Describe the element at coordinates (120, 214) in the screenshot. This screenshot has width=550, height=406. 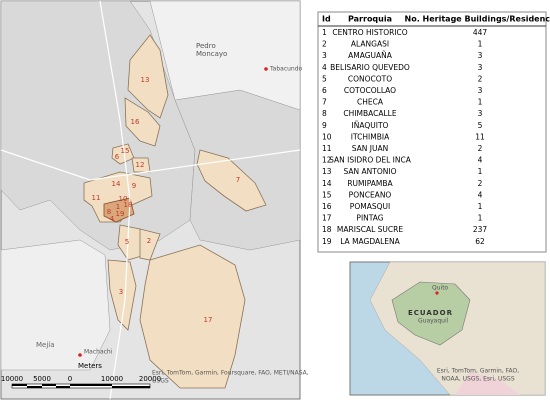
I see `parish-label: 19` at that location.